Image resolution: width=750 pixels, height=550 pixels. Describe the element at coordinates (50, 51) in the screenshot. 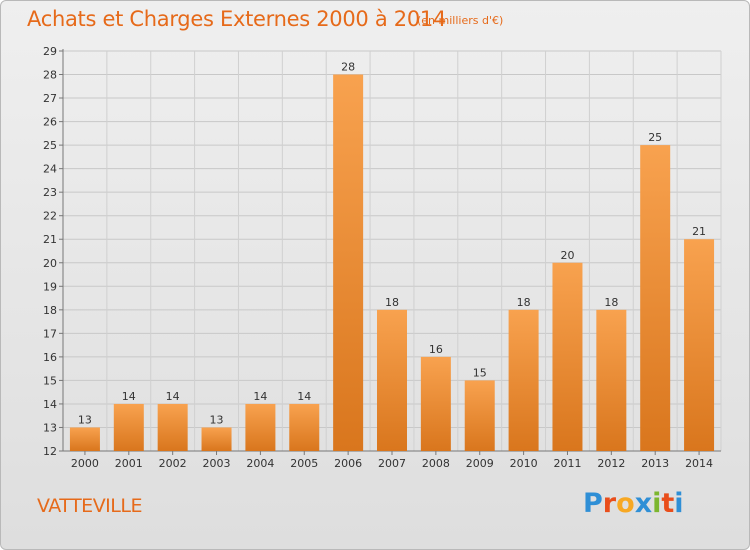

I see `y-tick-label: 29` at that location.